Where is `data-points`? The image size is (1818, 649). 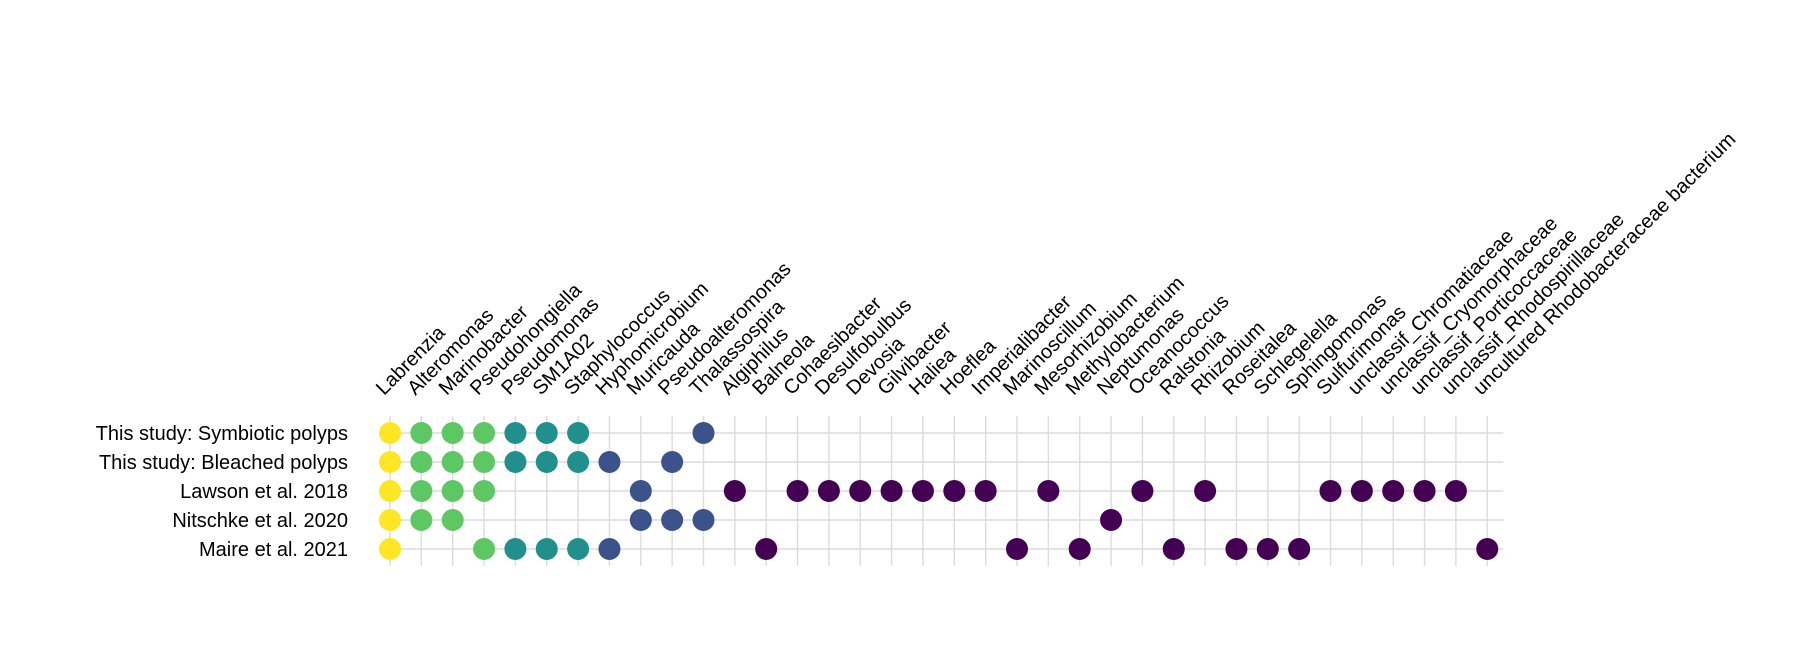 data-points is located at coordinates (939, 491).